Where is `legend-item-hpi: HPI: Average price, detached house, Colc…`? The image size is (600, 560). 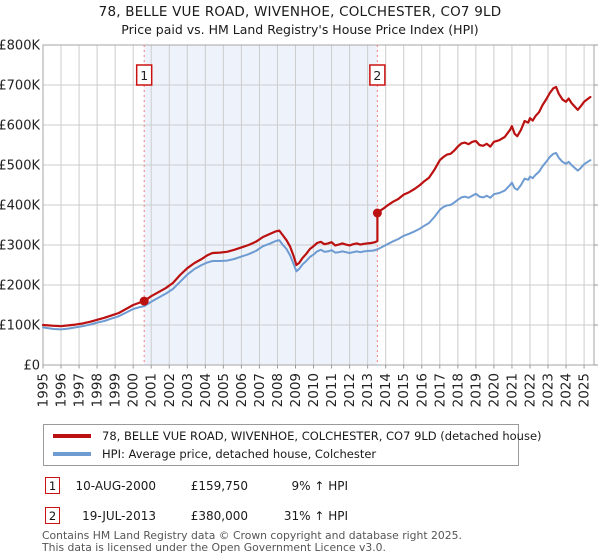
legend-item-hpi: HPI: Average price, detached house, Colc… is located at coordinates (281, 454).